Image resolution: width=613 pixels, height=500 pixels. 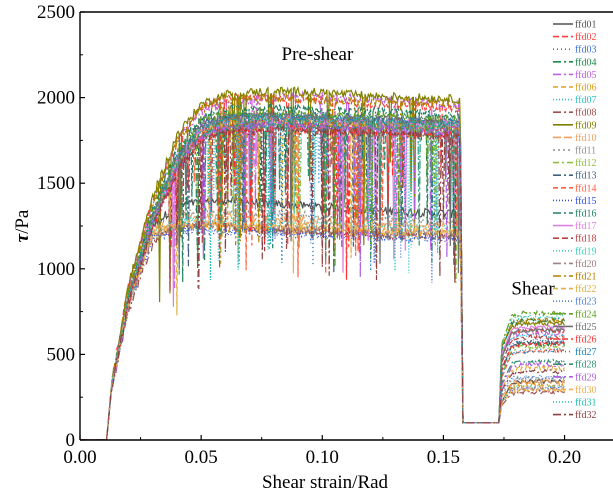 I want to click on legend-label: ffd03, so click(x=585, y=50).